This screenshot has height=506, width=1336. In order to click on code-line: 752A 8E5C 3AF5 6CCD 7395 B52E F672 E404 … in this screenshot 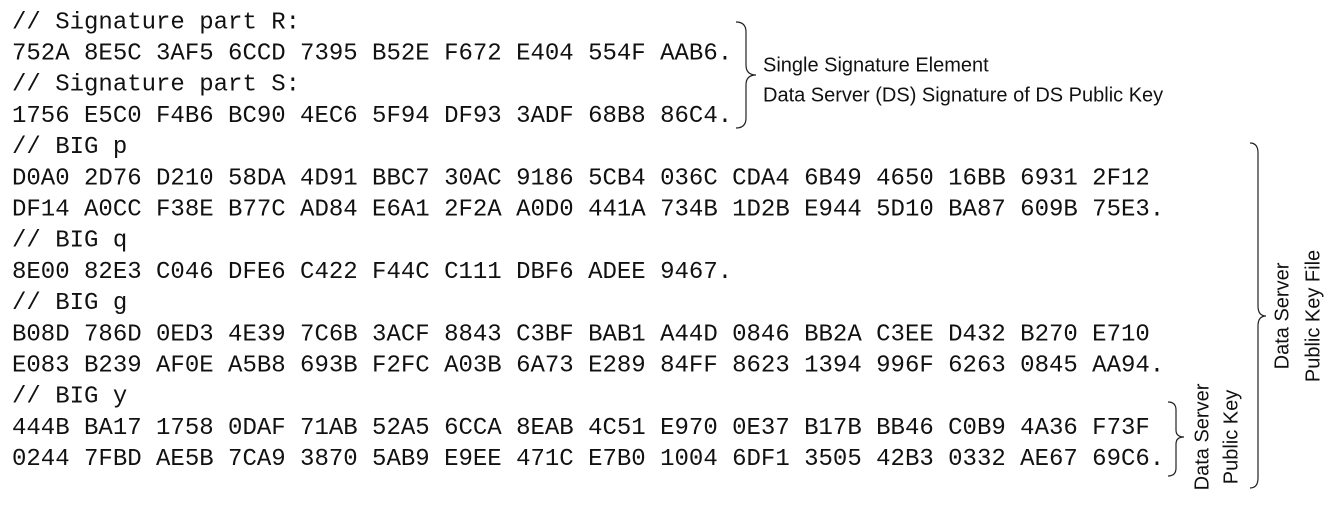, I will do `click(372, 54)`.